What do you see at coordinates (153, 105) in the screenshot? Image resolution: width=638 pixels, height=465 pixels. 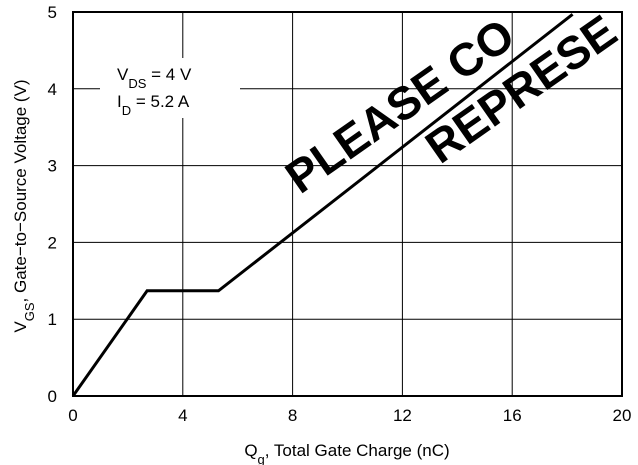 I see `id-condition-label: ID = 5.2 A` at bounding box center [153, 105].